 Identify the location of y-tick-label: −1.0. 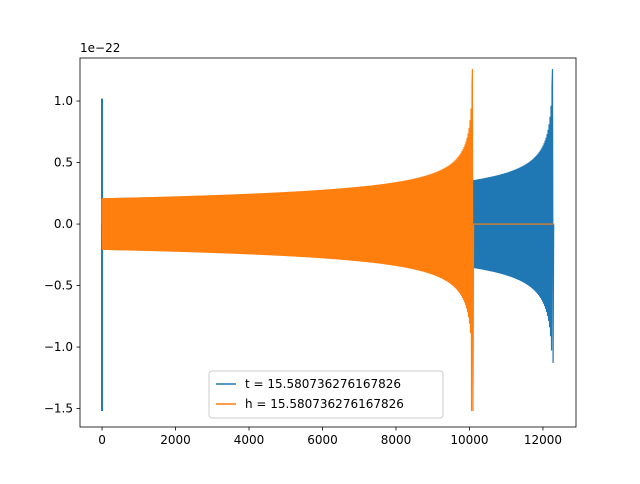
(58, 347).